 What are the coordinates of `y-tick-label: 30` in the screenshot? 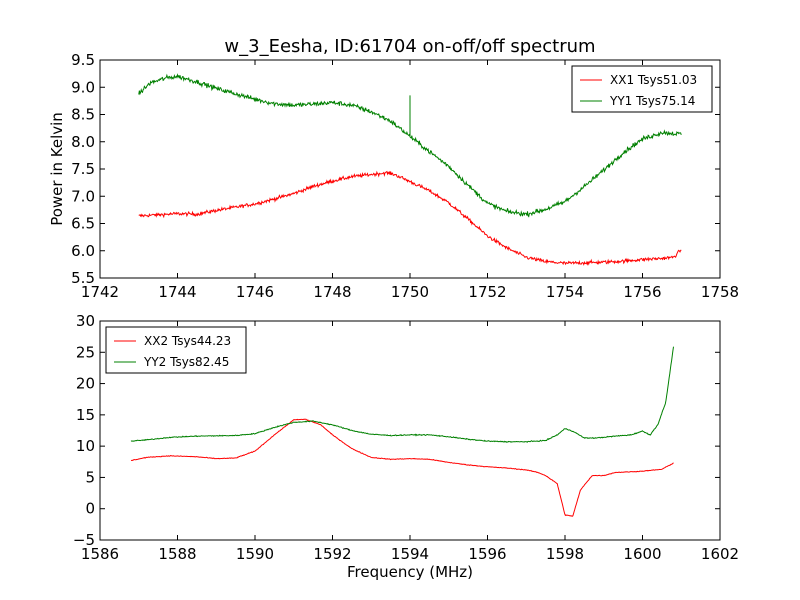 It's located at (85, 321).